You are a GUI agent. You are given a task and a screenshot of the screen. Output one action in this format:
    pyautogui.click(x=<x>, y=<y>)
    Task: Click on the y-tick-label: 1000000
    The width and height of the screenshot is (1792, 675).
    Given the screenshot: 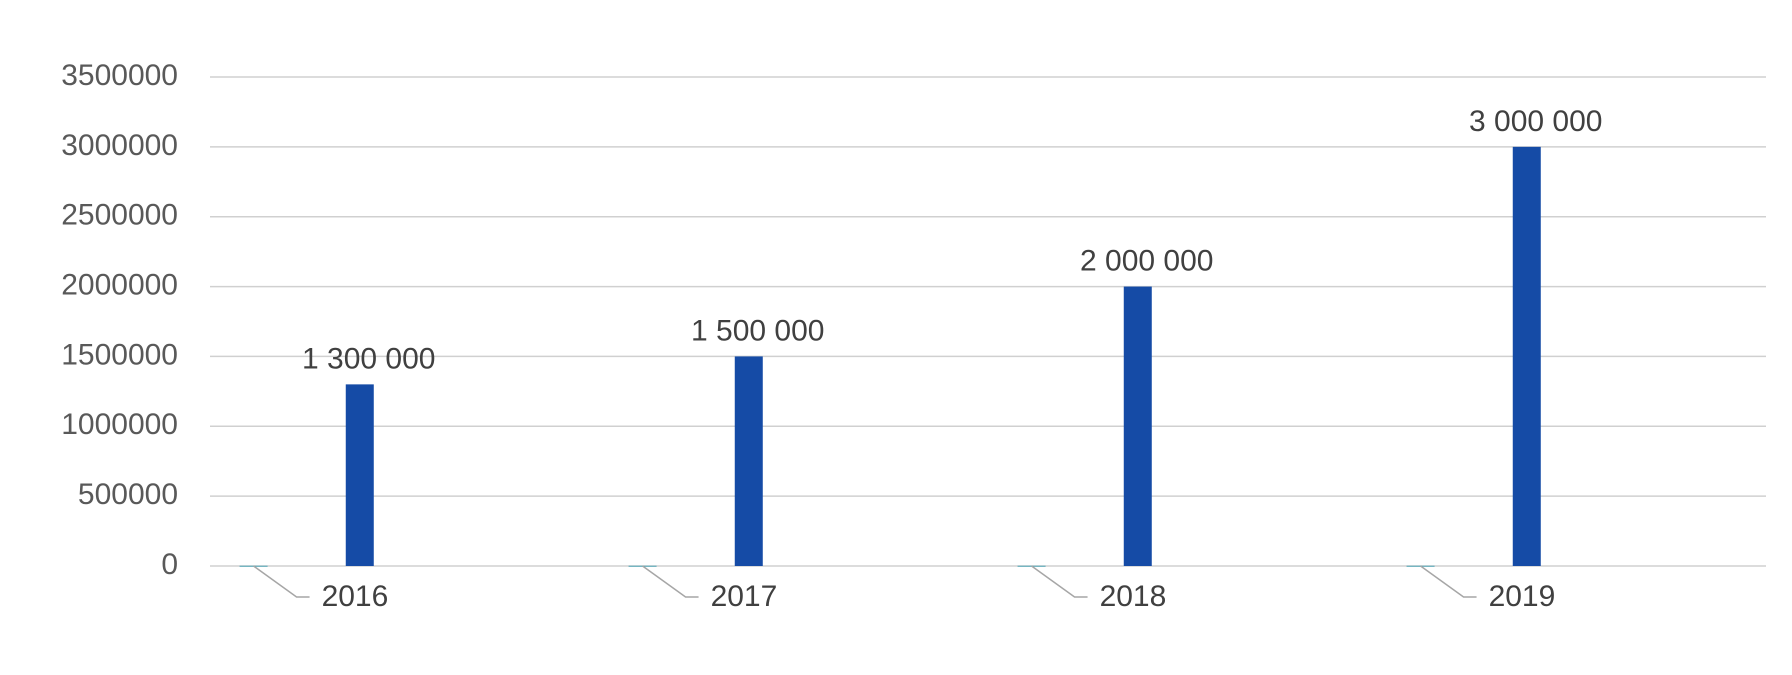 What is the action you would take?
    pyautogui.click(x=119, y=424)
    